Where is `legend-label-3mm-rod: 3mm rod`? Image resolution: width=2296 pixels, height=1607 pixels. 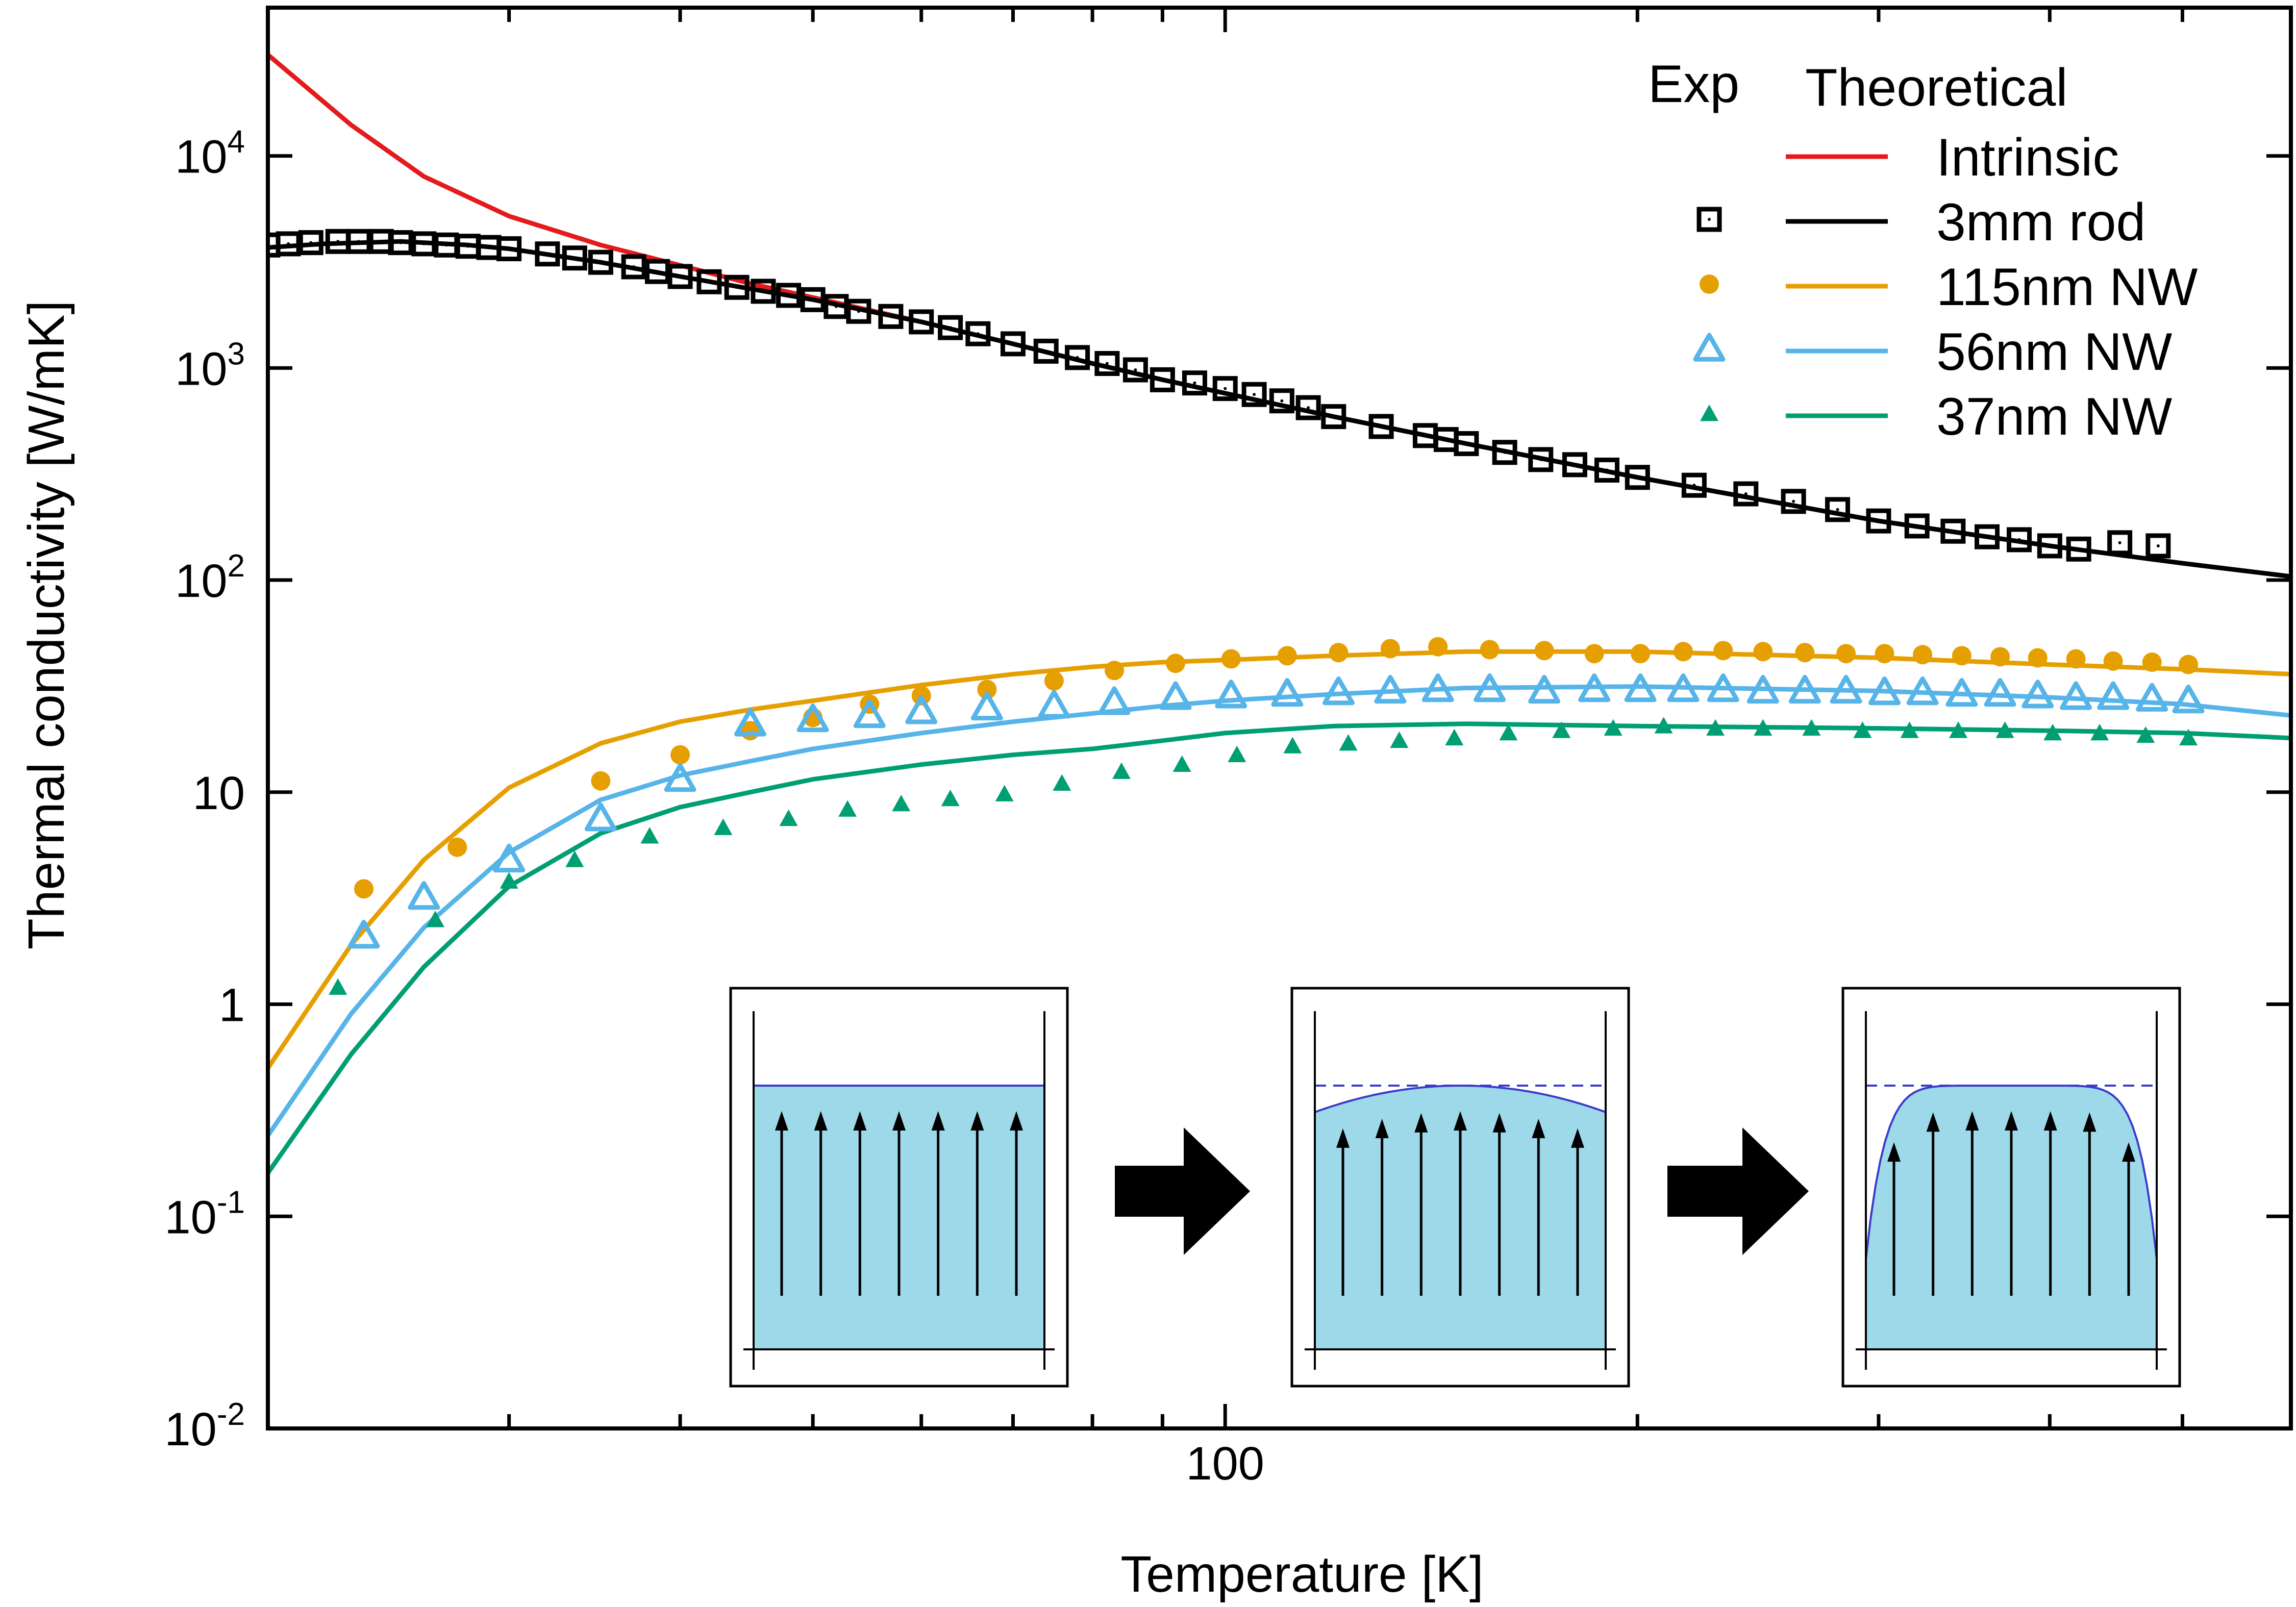 legend-label-3mm-rod: 3mm rod is located at coordinates (2040, 222).